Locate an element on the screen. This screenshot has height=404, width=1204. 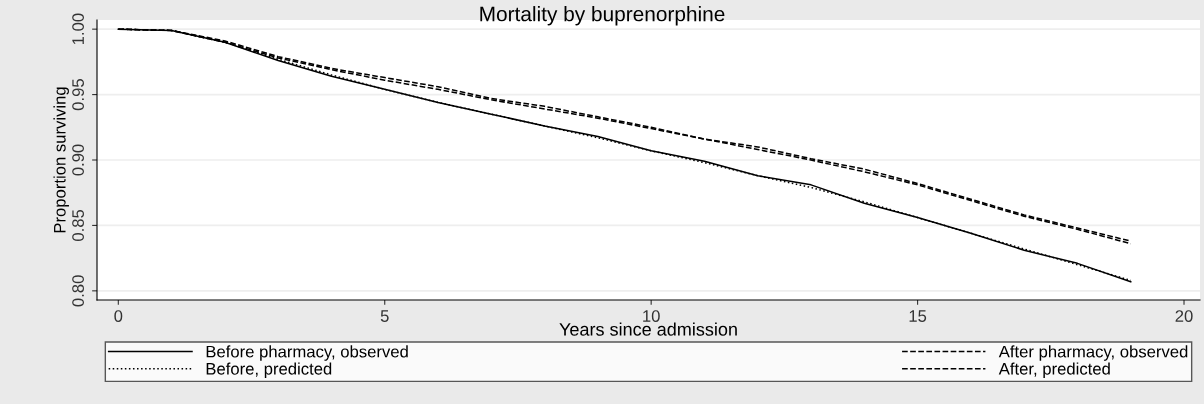
x-tick-label: 0 is located at coordinates (118, 316).